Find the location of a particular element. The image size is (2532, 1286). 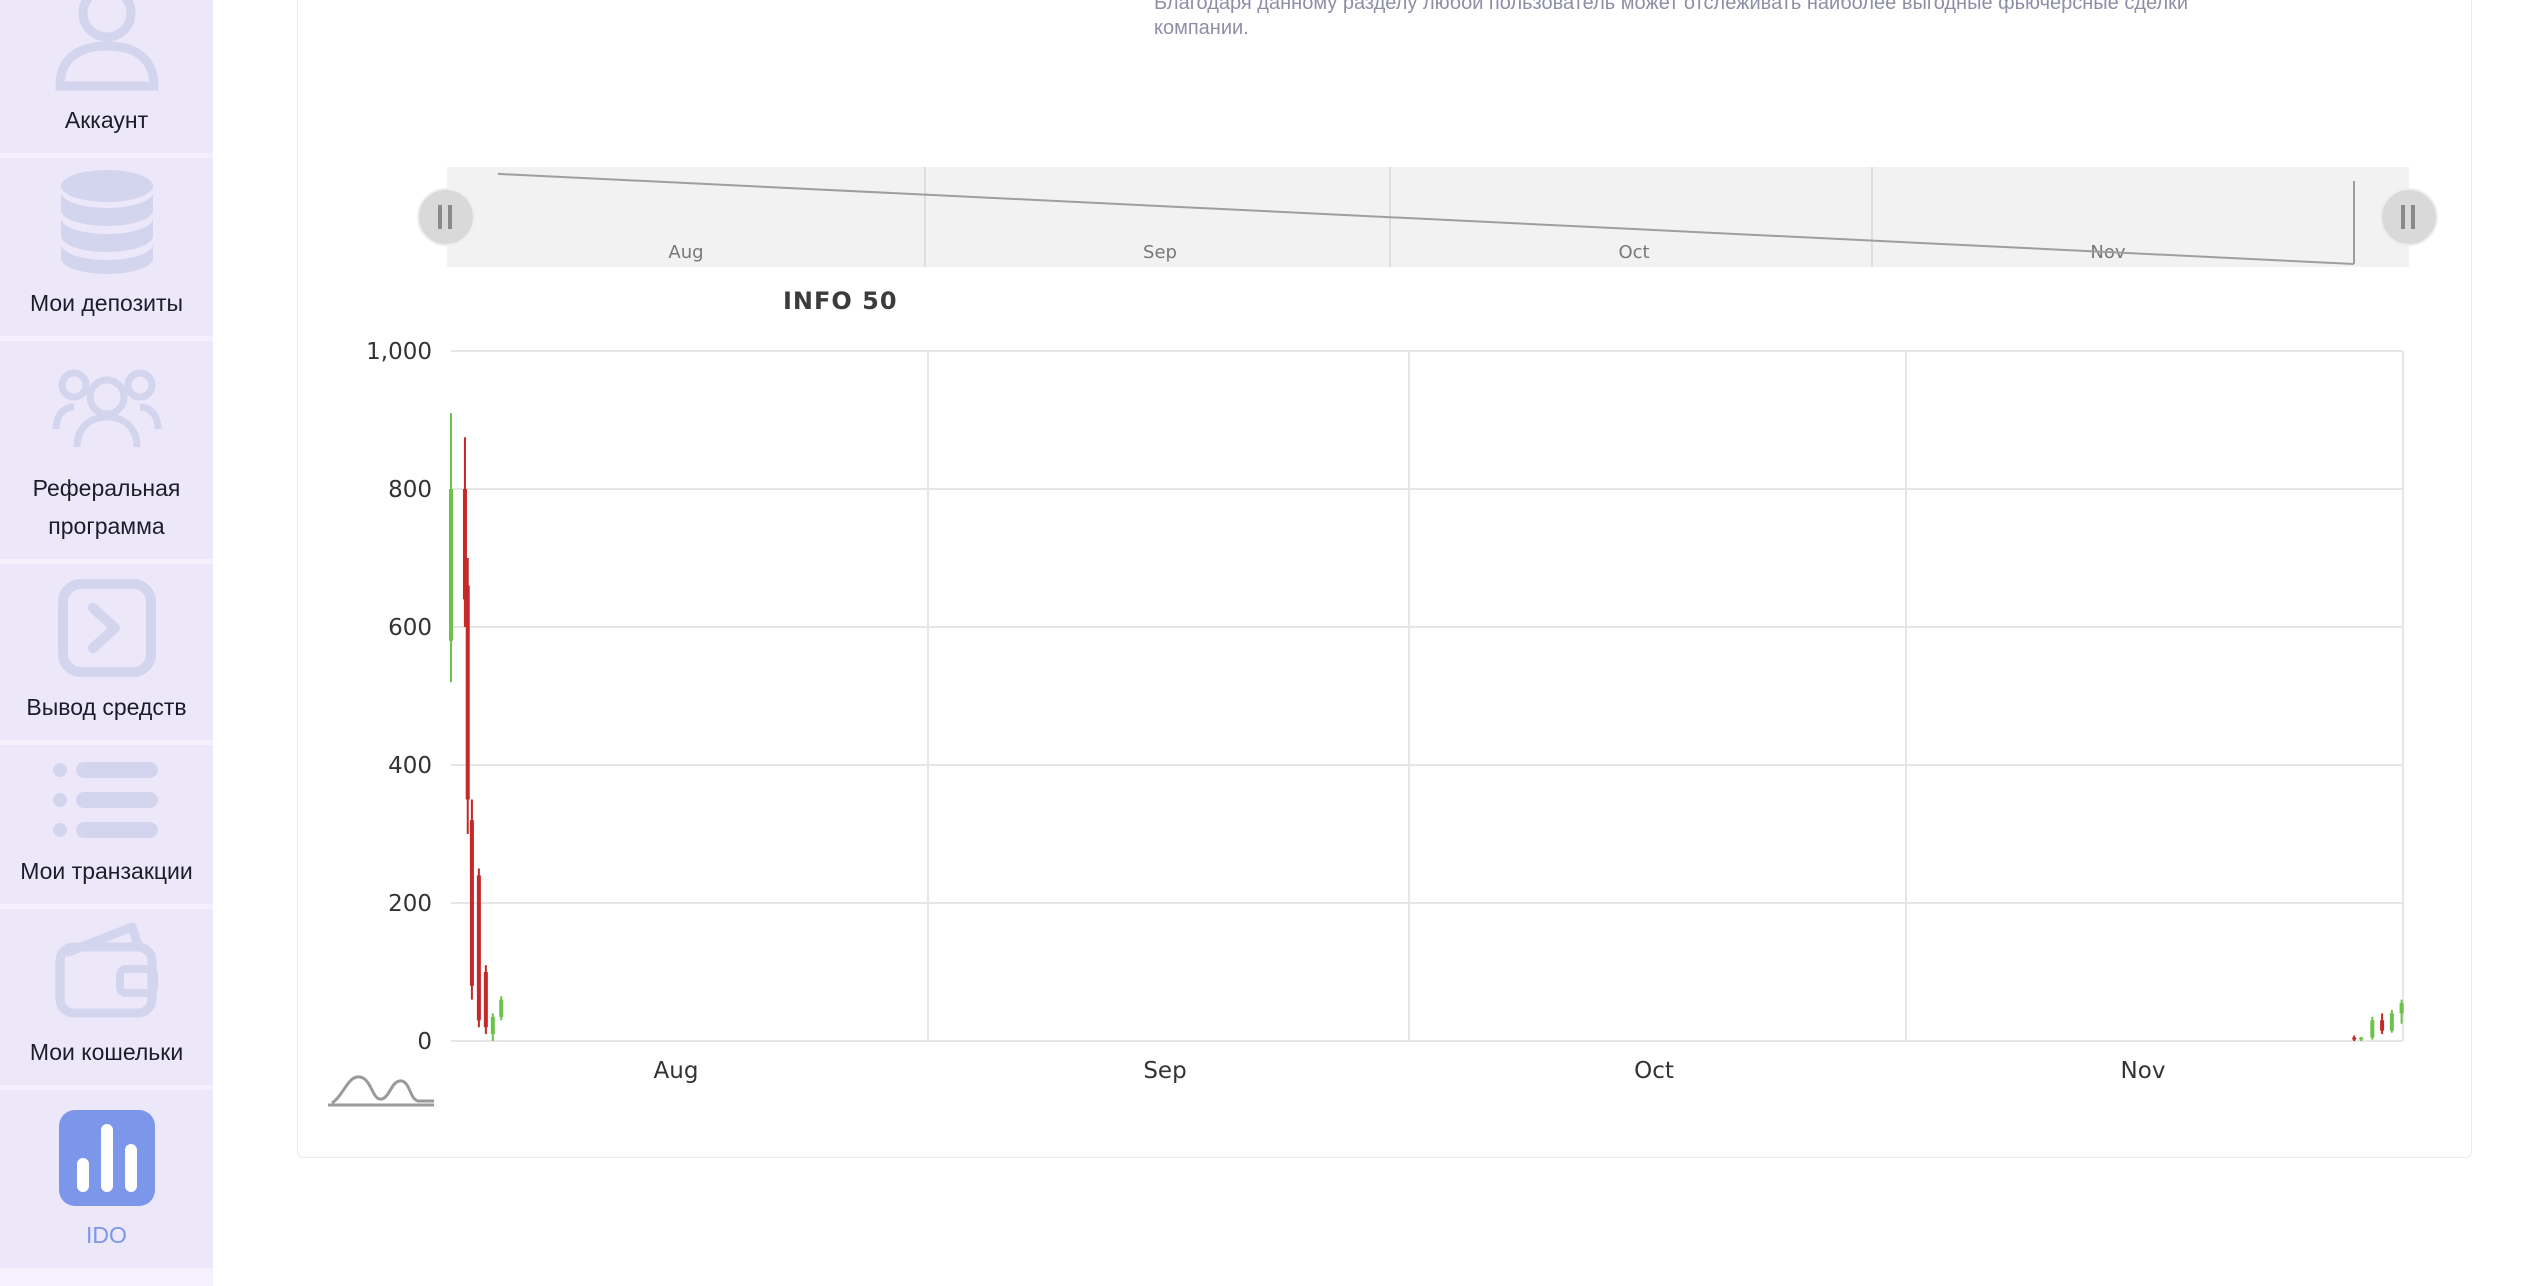

sidebar-item-label: Мои транзакции is located at coordinates (106, 871).